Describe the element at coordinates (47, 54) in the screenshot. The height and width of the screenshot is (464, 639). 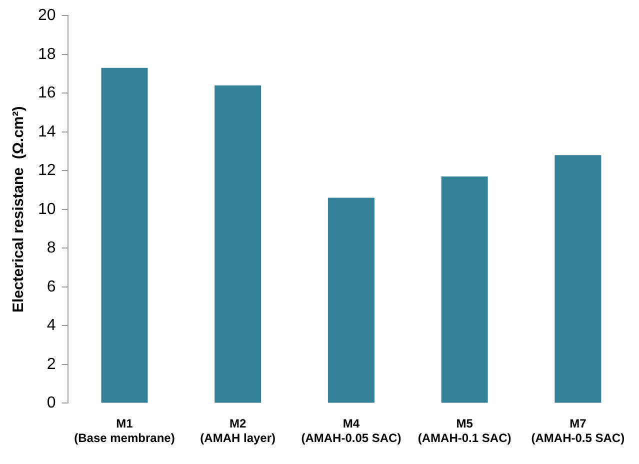
I see `y-tick-label: 18` at that location.